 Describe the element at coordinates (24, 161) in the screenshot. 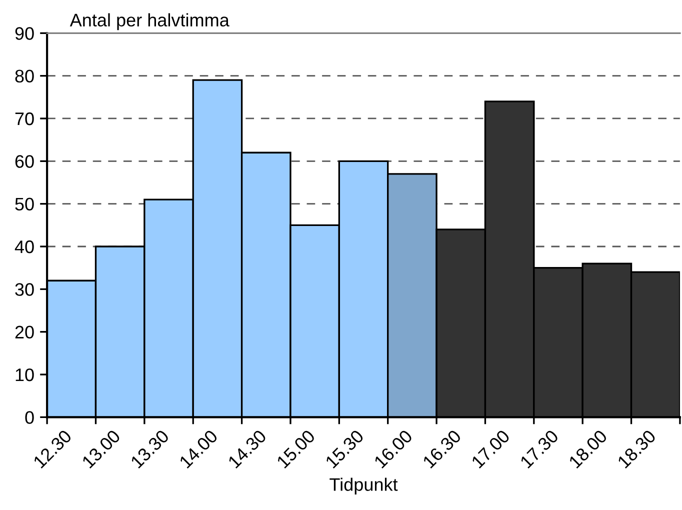

I see `y-tick-label: 60` at that location.